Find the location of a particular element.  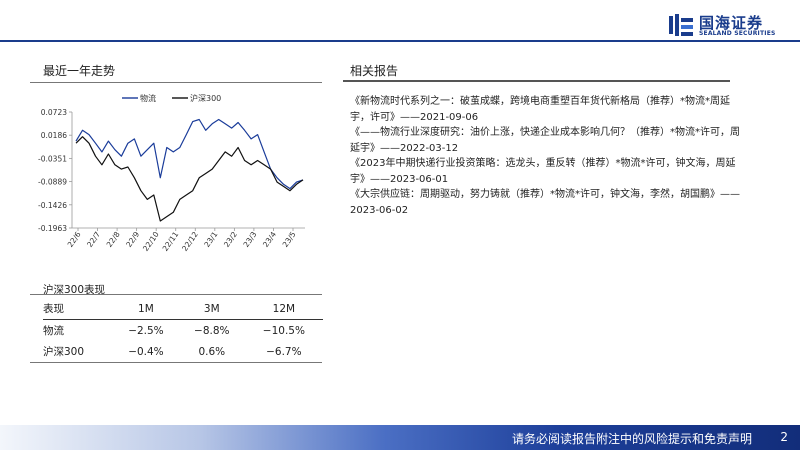

table-cell: −2.5% is located at coordinates (146, 330).